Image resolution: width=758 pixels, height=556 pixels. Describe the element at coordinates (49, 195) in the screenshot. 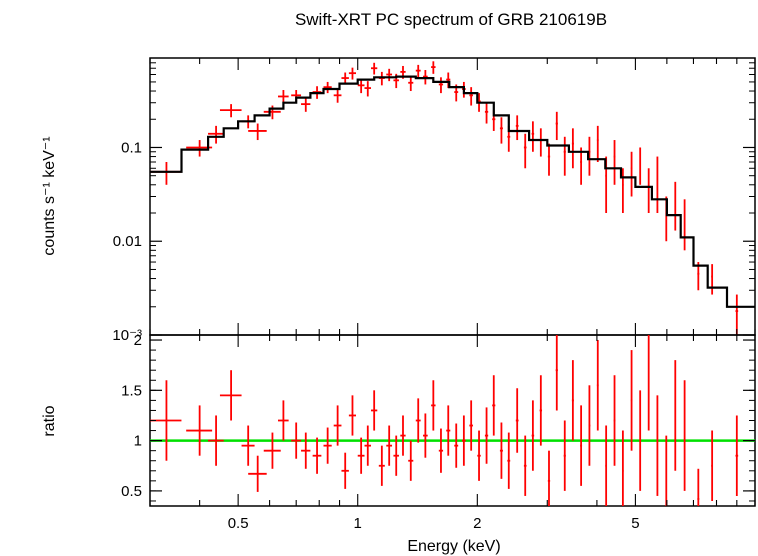

I see `top-y-axis-label: counts s⁻¹ keV⁻¹` at that location.